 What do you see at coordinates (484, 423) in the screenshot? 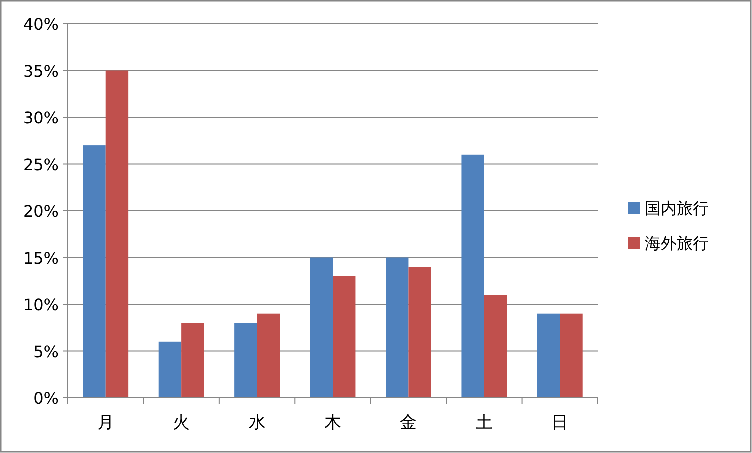
I see `x-tick-label: 土` at bounding box center [484, 423].